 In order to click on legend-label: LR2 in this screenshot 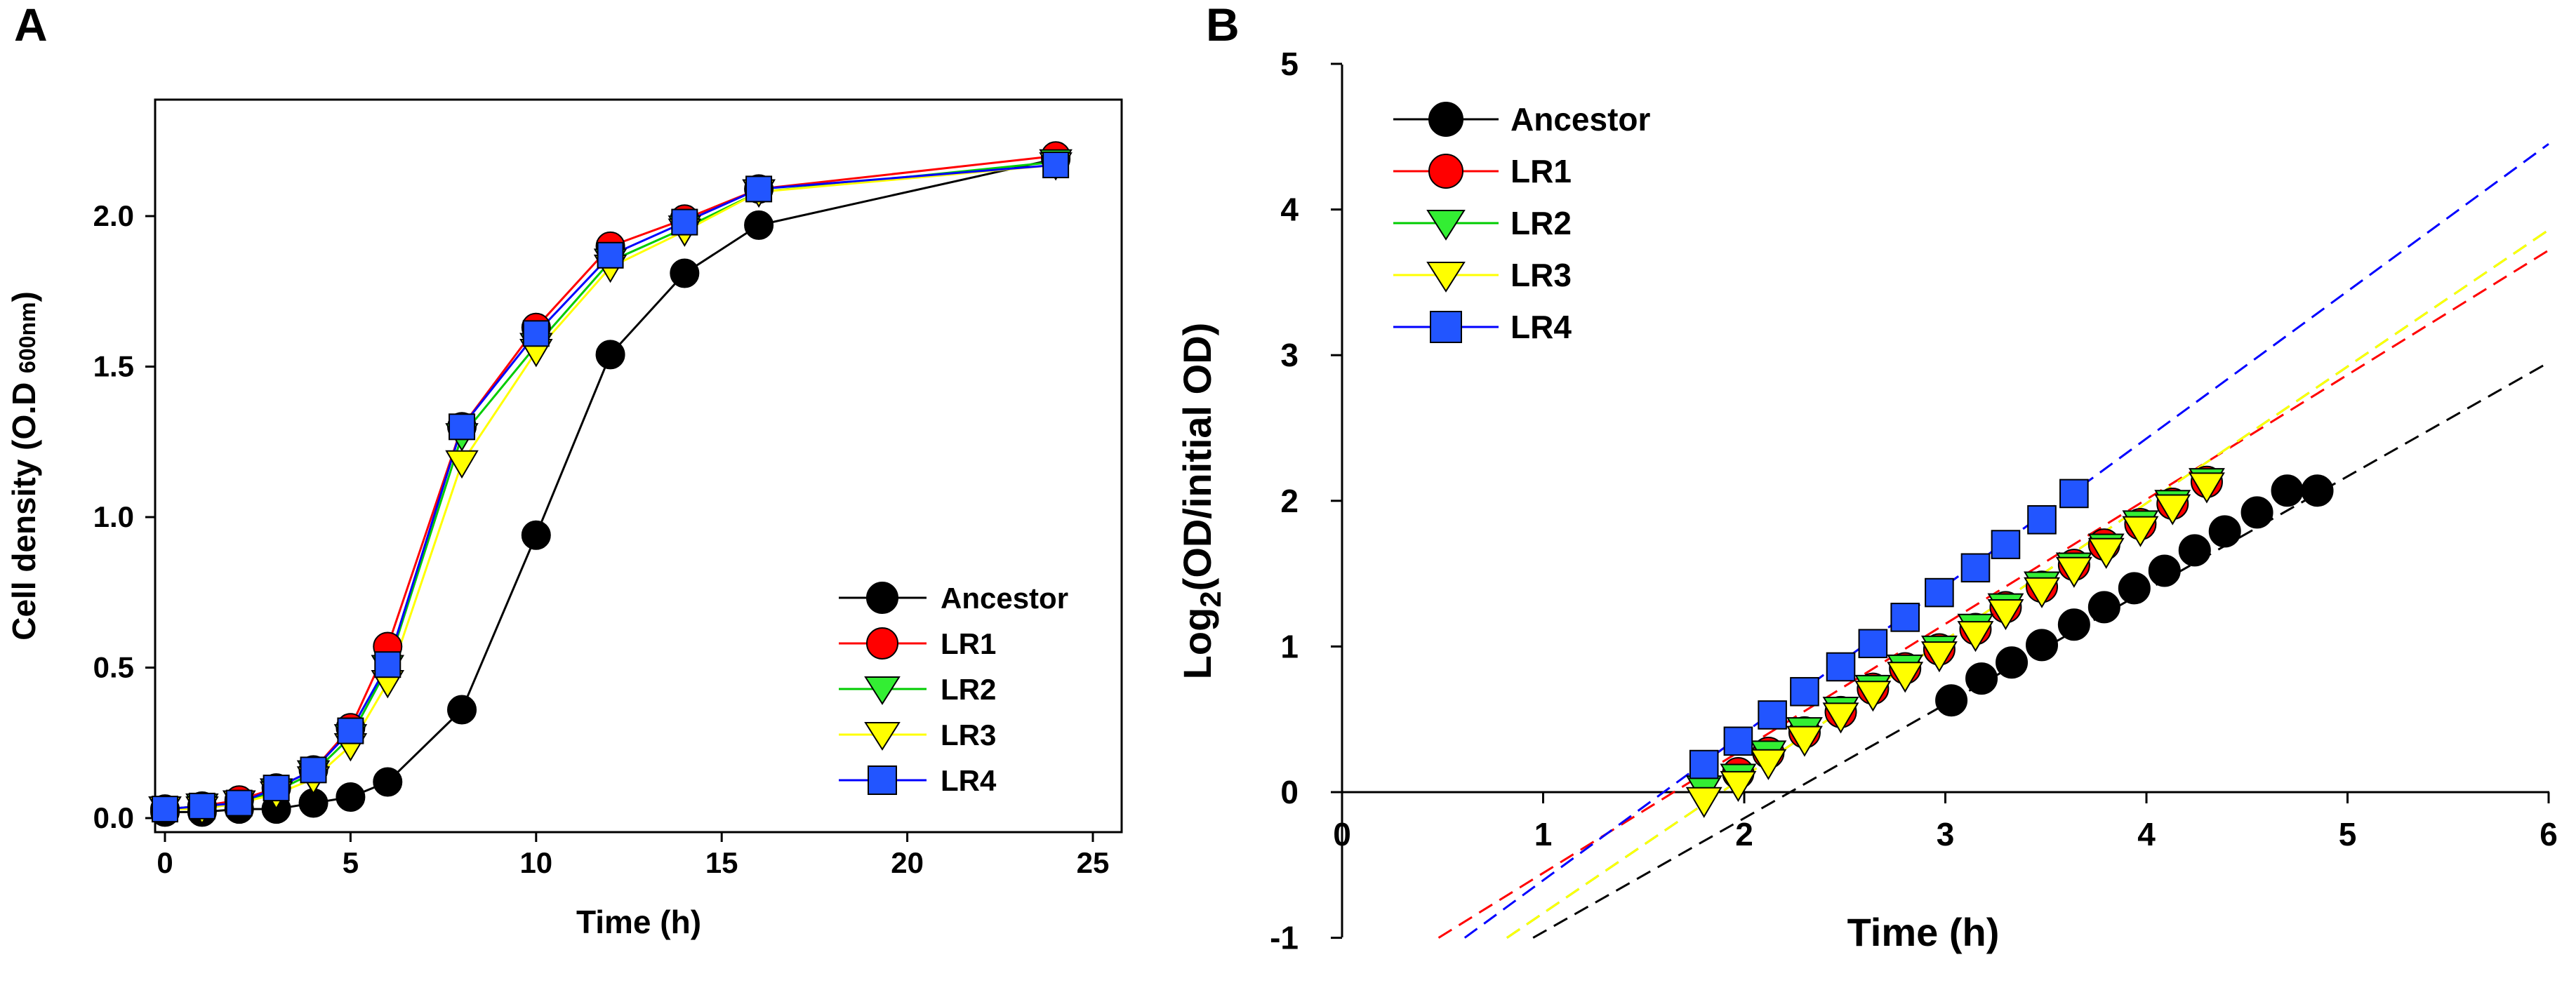, I will do `click(1542, 223)`.